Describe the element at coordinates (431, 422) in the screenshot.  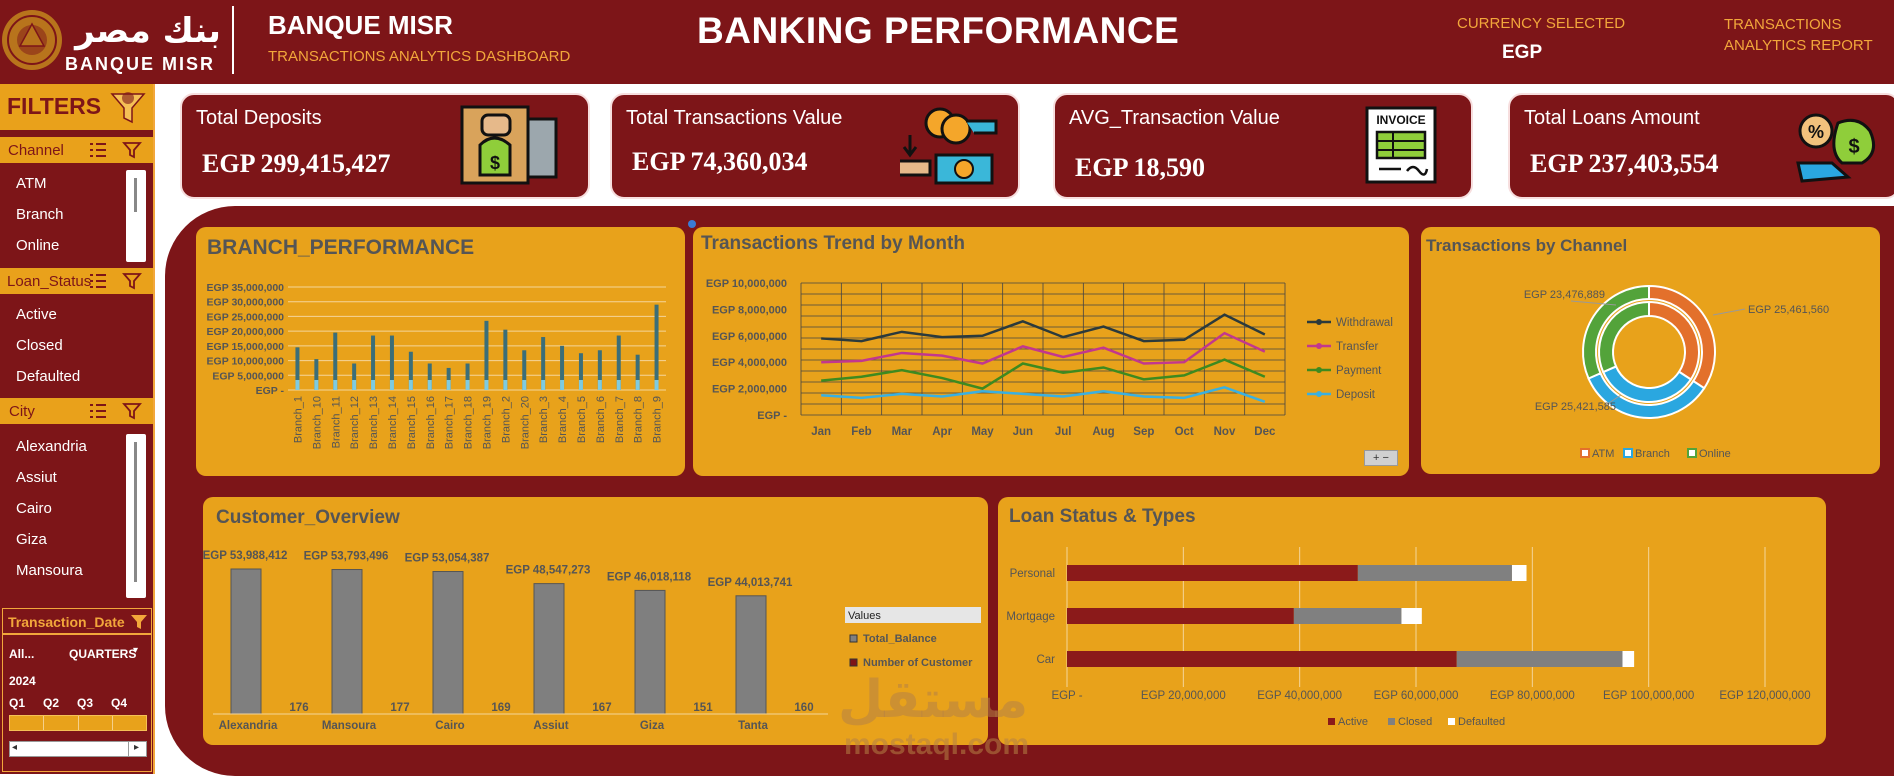
I see `x-tick-label: Branch_16` at that location.